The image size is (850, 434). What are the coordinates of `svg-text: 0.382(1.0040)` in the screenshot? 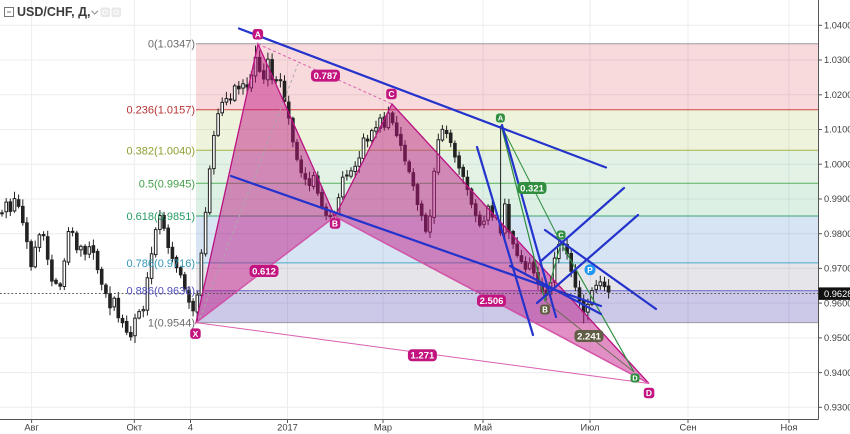 It's located at (161, 151).